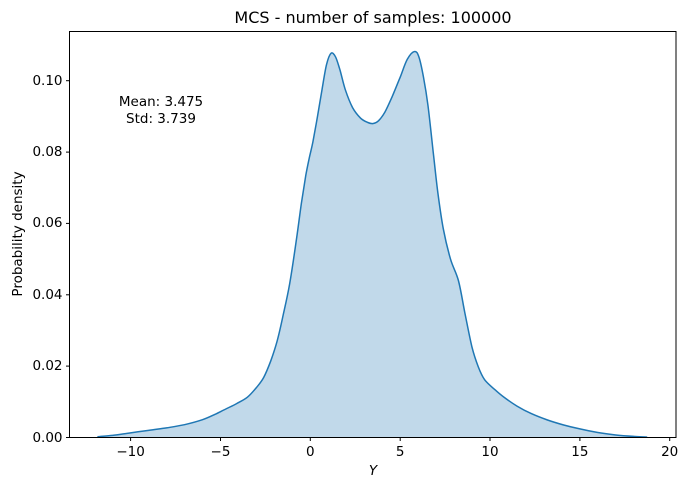 The width and height of the screenshot is (689, 490). Describe the element at coordinates (47, 80) in the screenshot. I see `y-tick-label: 0.10` at that location.